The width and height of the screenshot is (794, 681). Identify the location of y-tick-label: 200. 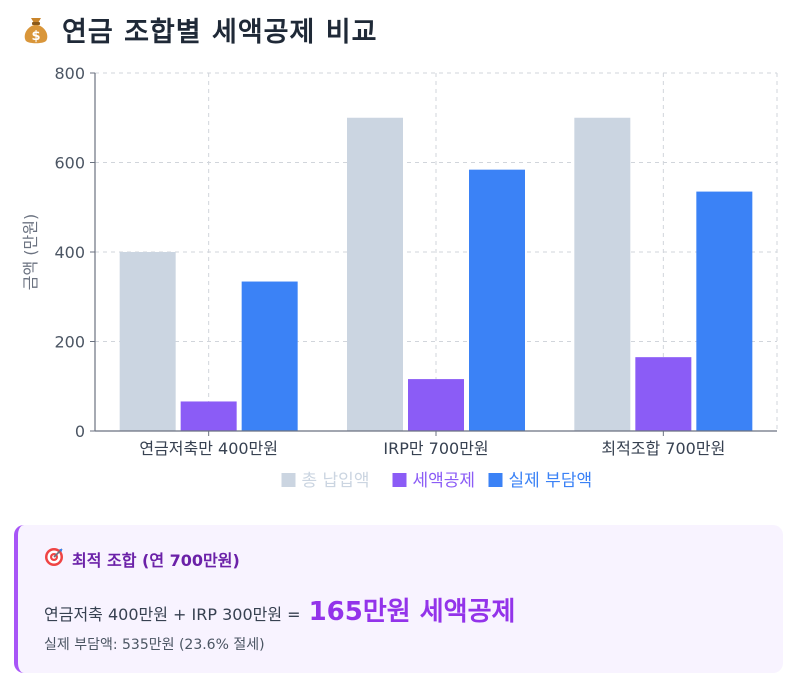
(69, 342).